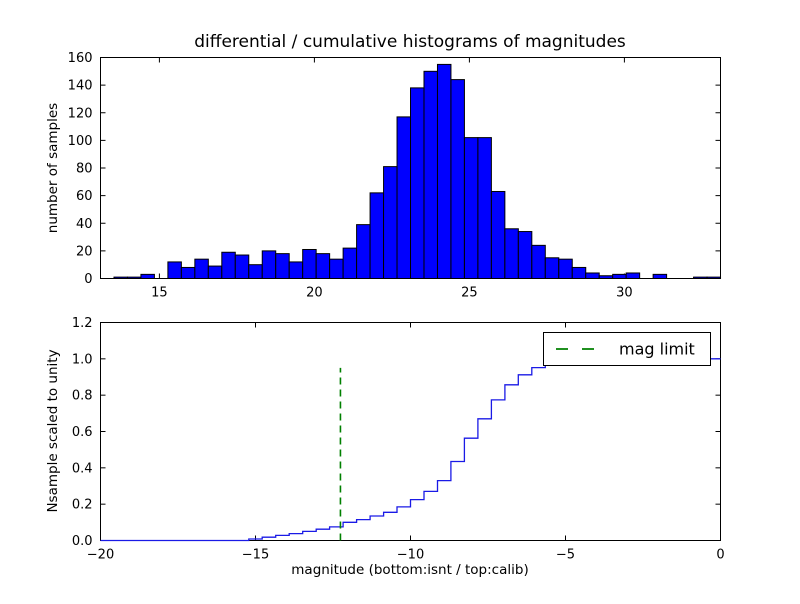 Image resolution: width=800 pixels, height=604 pixels. What do you see at coordinates (314, 293) in the screenshot?
I see `x-tick-label: 20` at bounding box center [314, 293].